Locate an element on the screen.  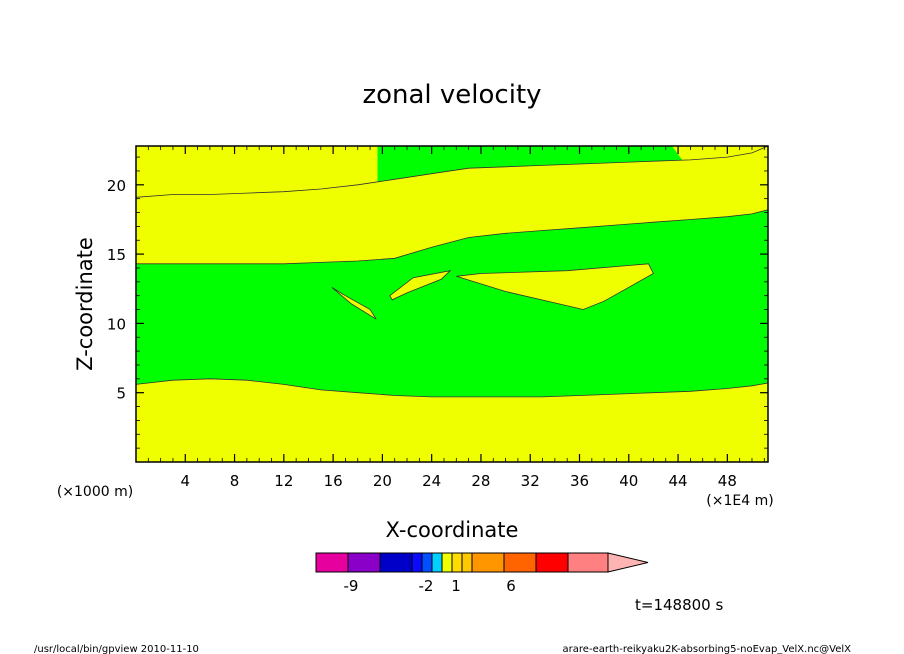
y-tick-label: 20 is located at coordinates (116, 186).